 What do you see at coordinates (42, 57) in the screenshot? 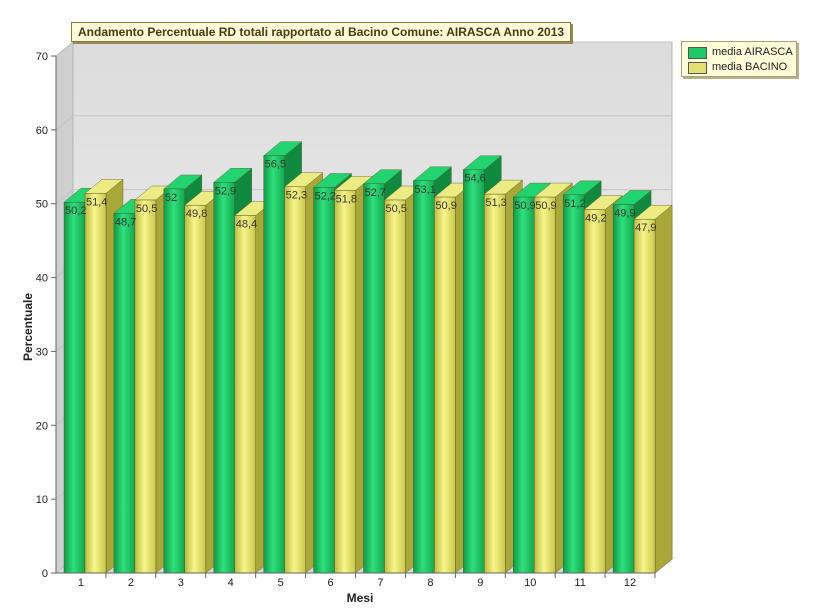
I see `y-tick-label: 70` at bounding box center [42, 57].